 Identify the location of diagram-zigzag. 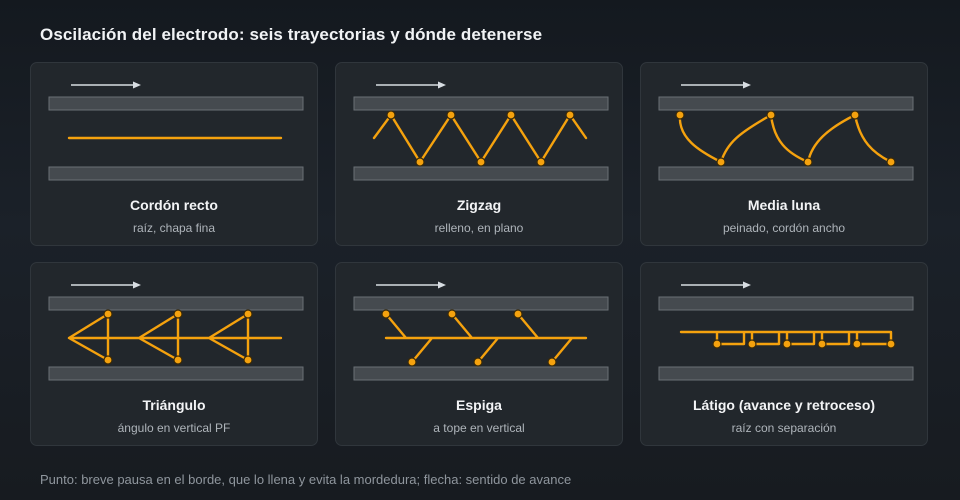
(481, 131).